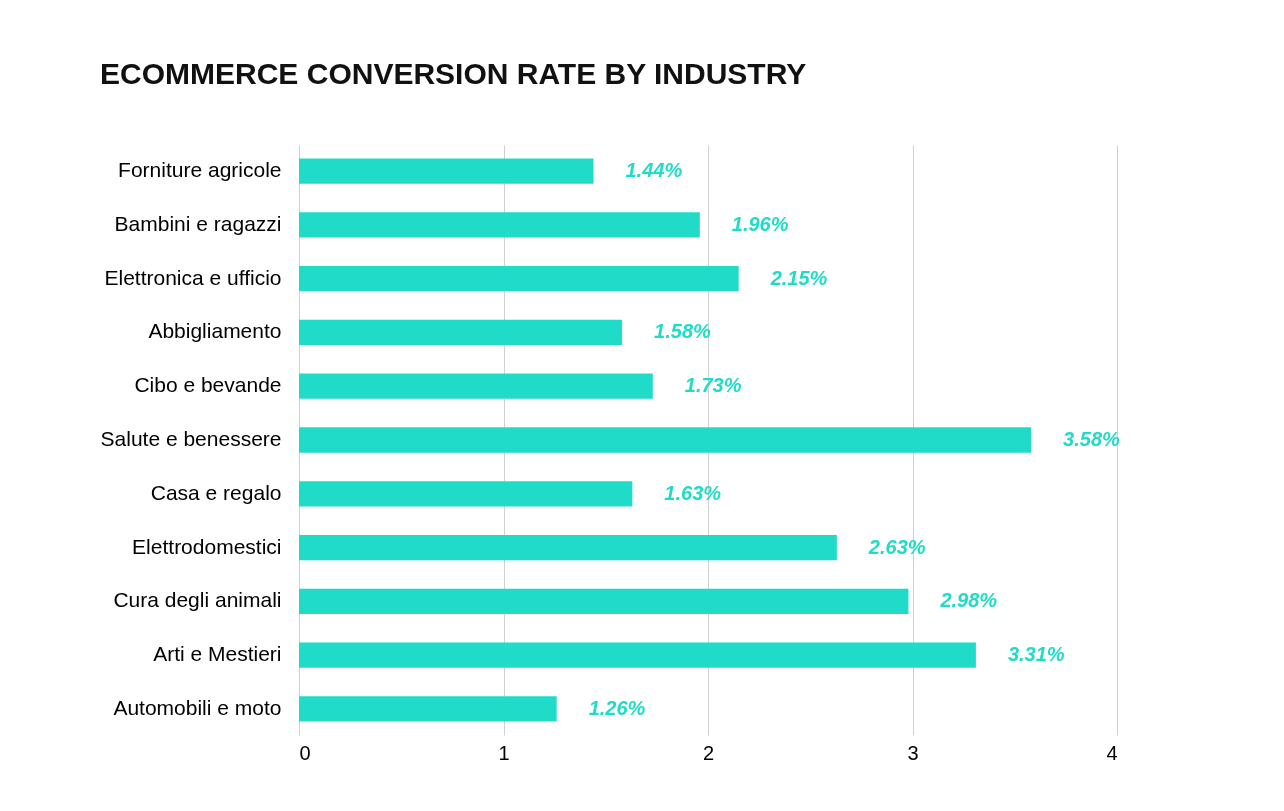  I want to click on data-label: 1.73%, so click(713, 385).